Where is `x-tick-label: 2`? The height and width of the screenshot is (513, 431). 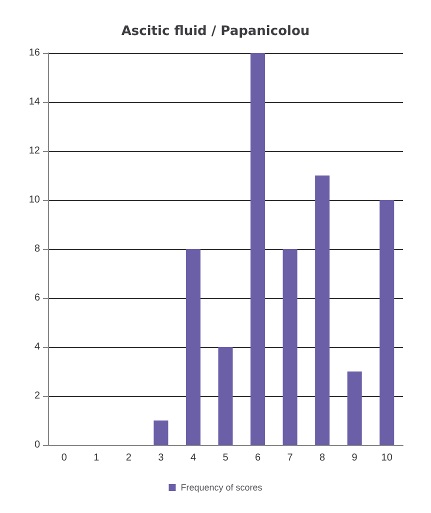 x-tick-label: 2 is located at coordinates (129, 458).